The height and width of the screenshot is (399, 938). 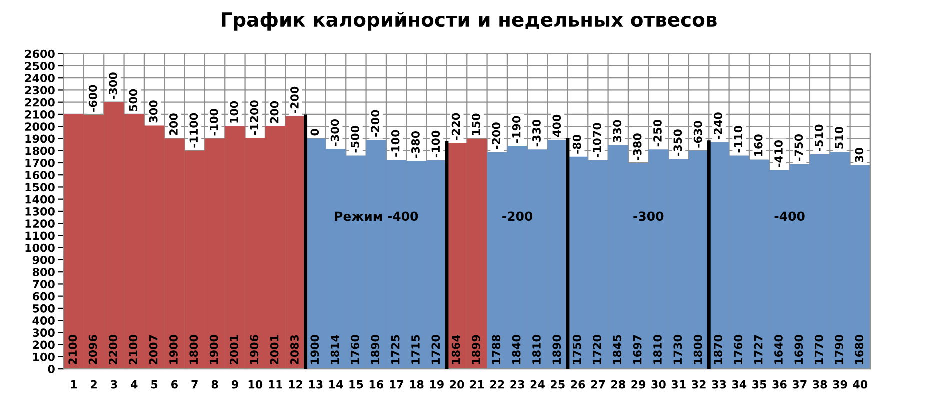 I want to click on x-tick-label: 20, so click(x=457, y=384).